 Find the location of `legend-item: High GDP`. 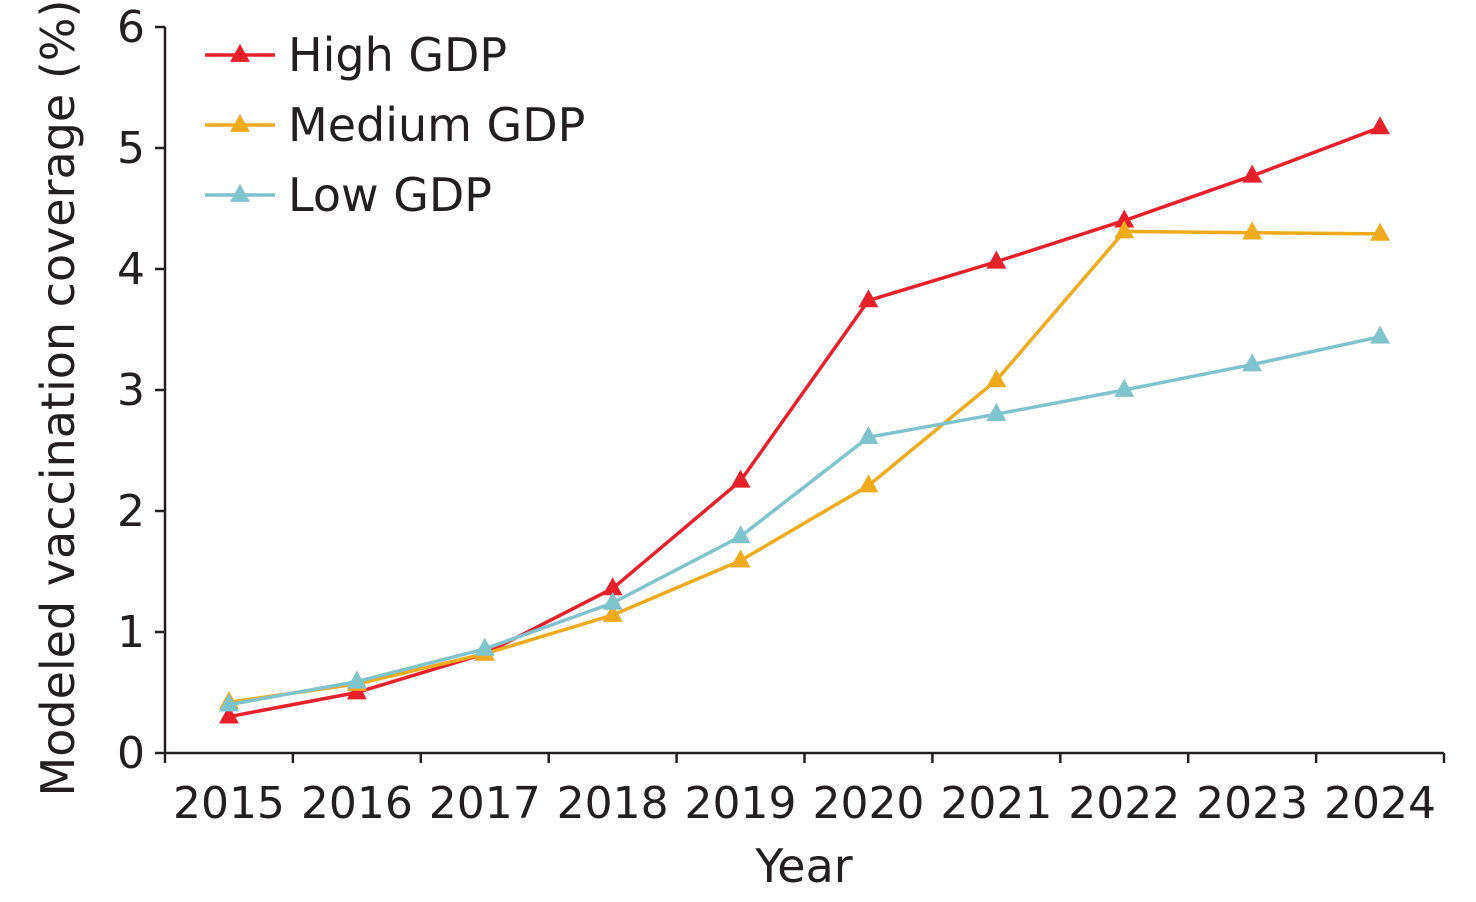

legend-item: High GDP is located at coordinates (356, 55).